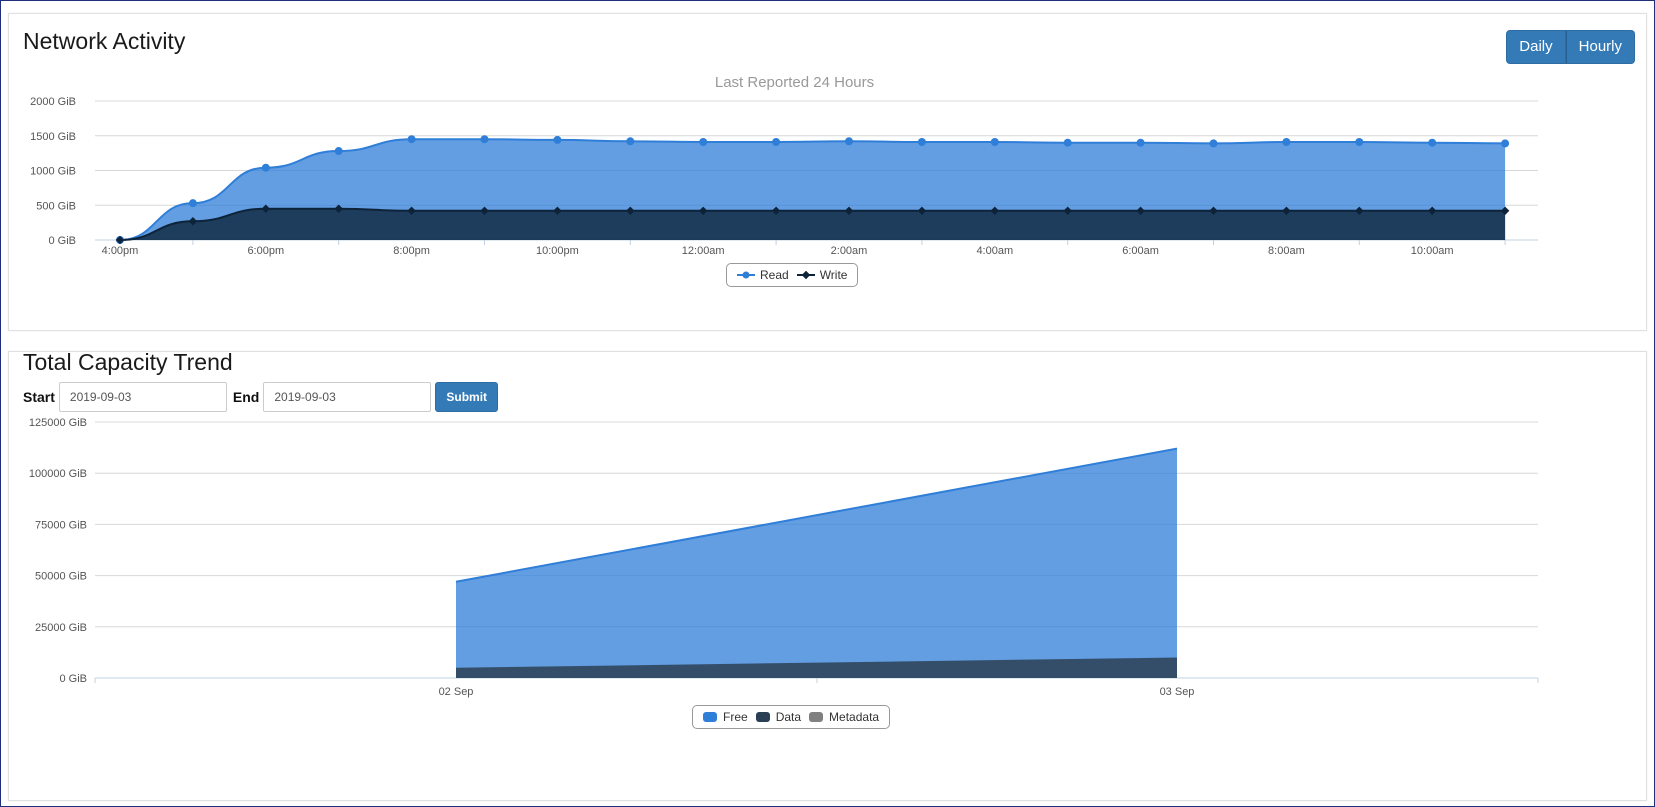  What do you see at coordinates (53, 172) in the screenshot?
I see `y-tick-label: 1000 GiB` at bounding box center [53, 172].